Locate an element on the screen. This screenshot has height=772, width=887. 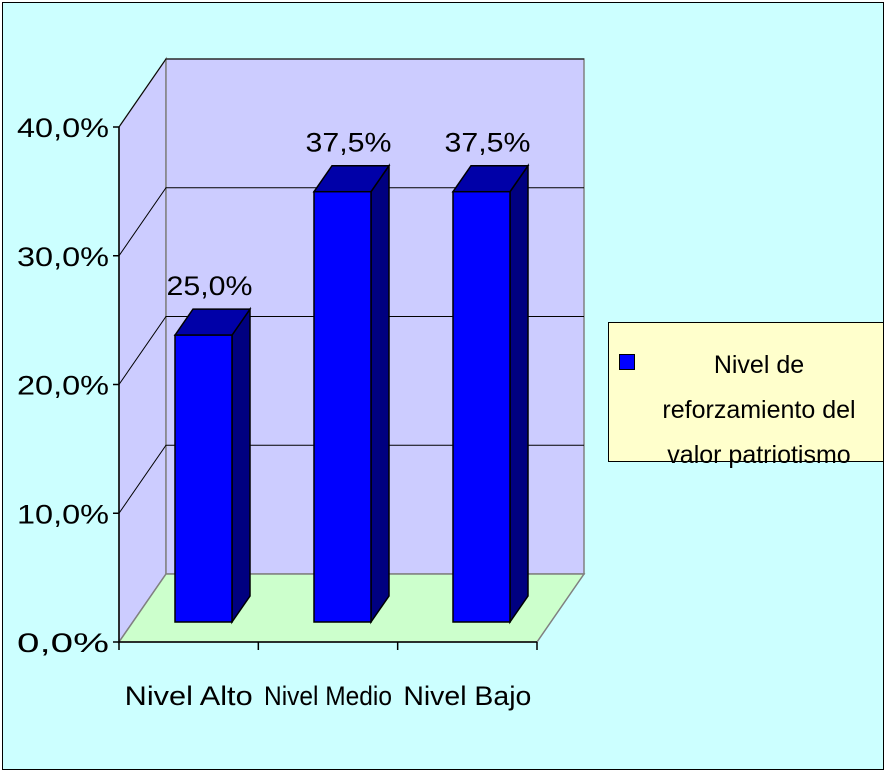
data-label: 25,0% is located at coordinates (210, 286).